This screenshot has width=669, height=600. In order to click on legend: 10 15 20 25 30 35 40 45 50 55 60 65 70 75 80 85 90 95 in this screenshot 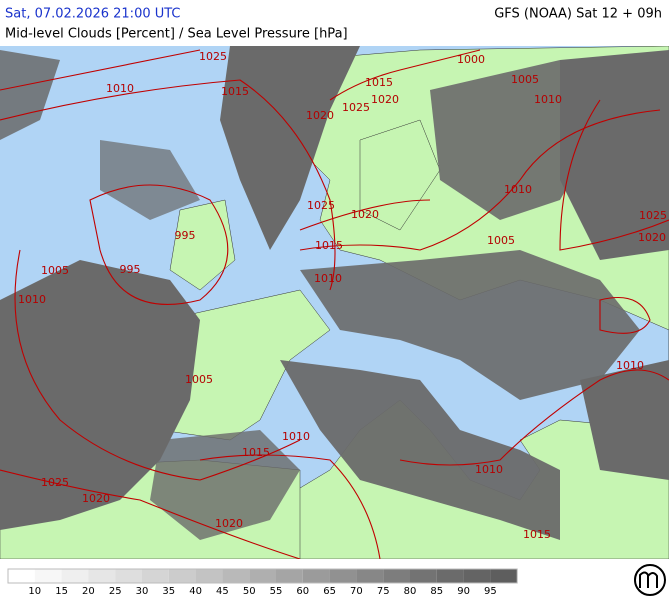, I will do `click(262, 582)`.